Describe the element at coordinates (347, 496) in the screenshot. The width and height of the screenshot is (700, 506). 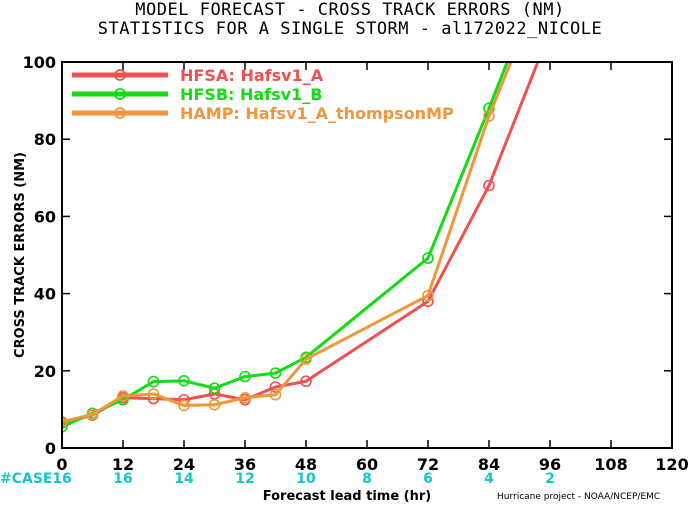
I see `x-axis-title: Forecast lead time (hr)` at that location.